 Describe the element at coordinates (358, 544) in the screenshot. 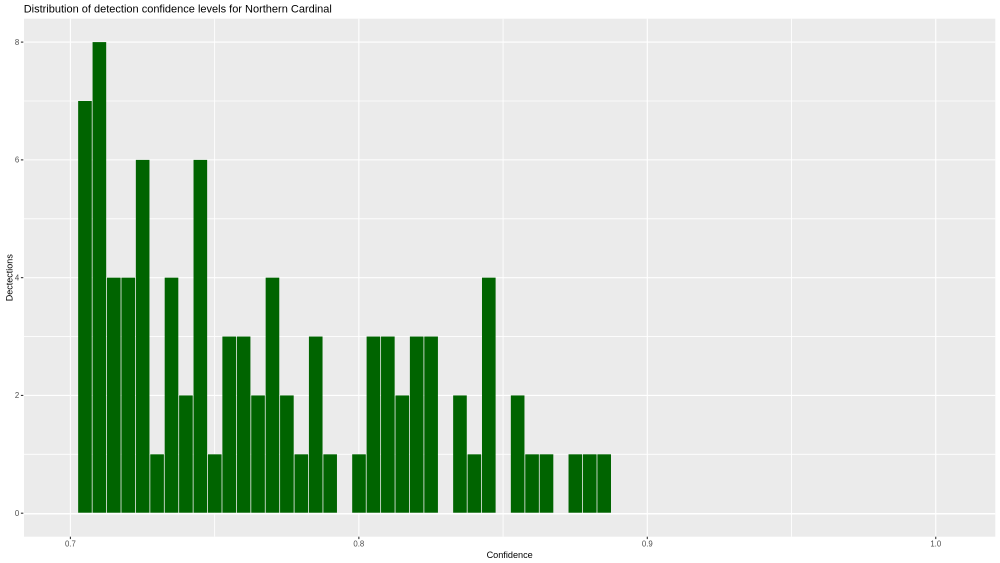

I see `svg-text: 0.8` at that location.